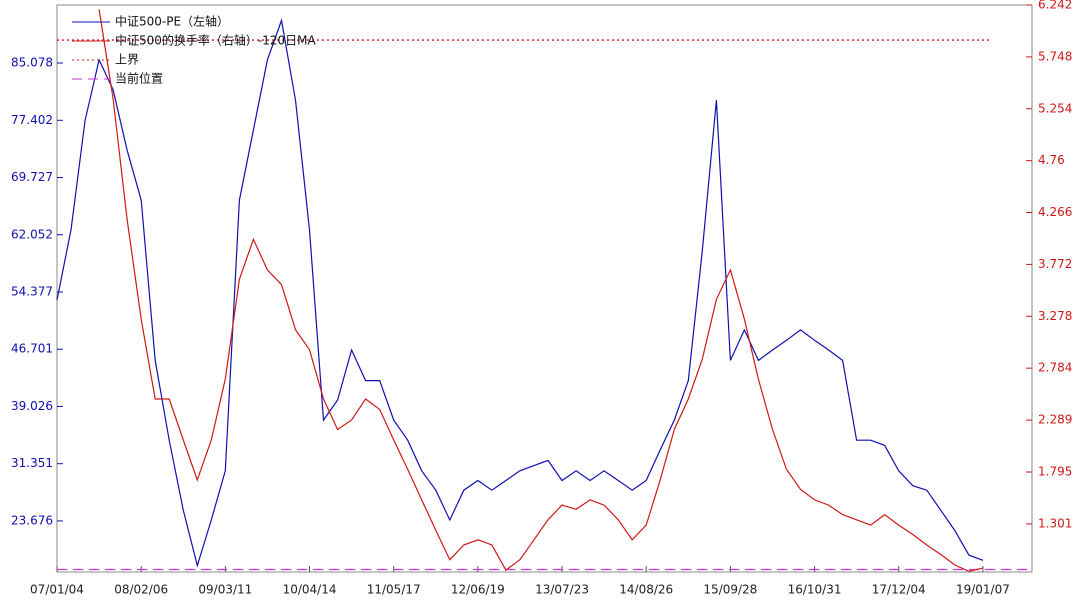  I want to click on legend-label: 当前位置, so click(139, 78).